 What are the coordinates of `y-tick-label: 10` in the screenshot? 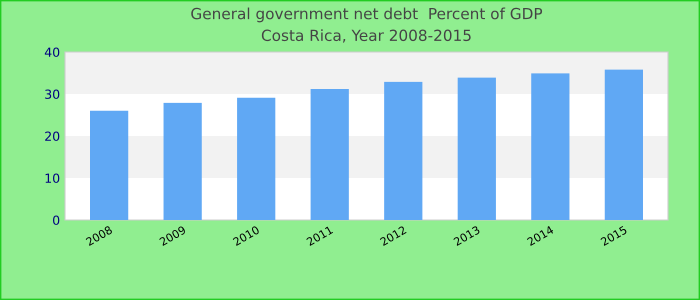 It's located at (53, 178).